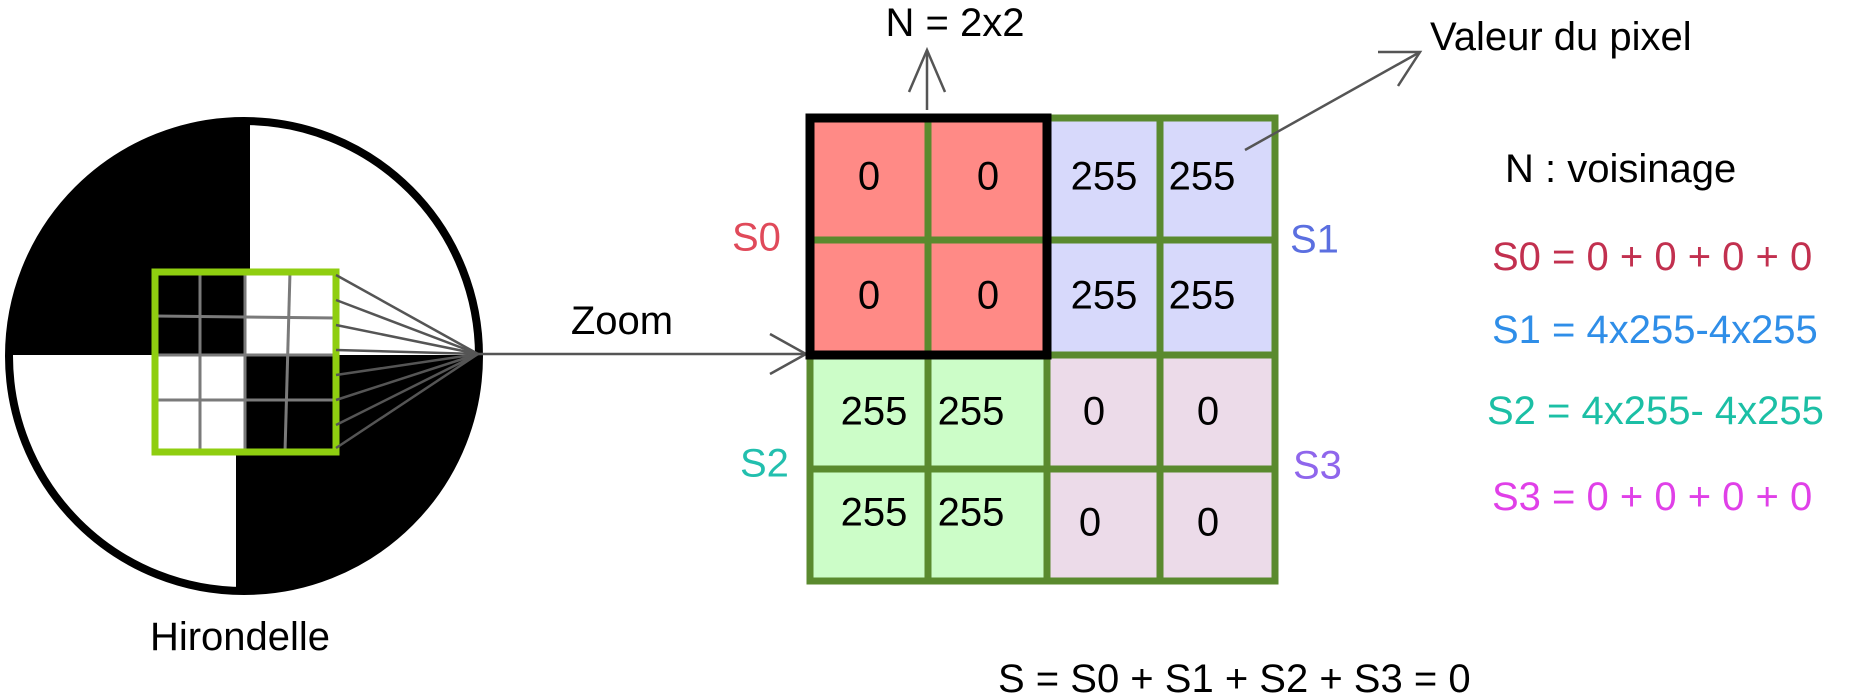 The height and width of the screenshot is (694, 1866). Describe the element at coordinates (1468, 83) in the screenshot. I see `pixel-value-pointer: Valeur du pixel` at that location.